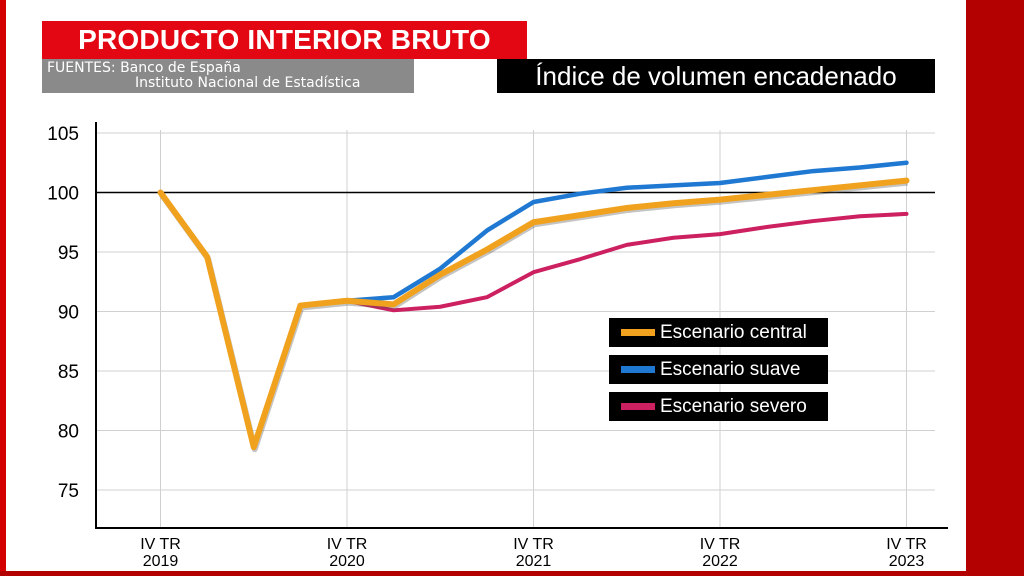  Describe the element at coordinates (720, 561) in the screenshot. I see `x-tick-label-year: 2022` at that location.